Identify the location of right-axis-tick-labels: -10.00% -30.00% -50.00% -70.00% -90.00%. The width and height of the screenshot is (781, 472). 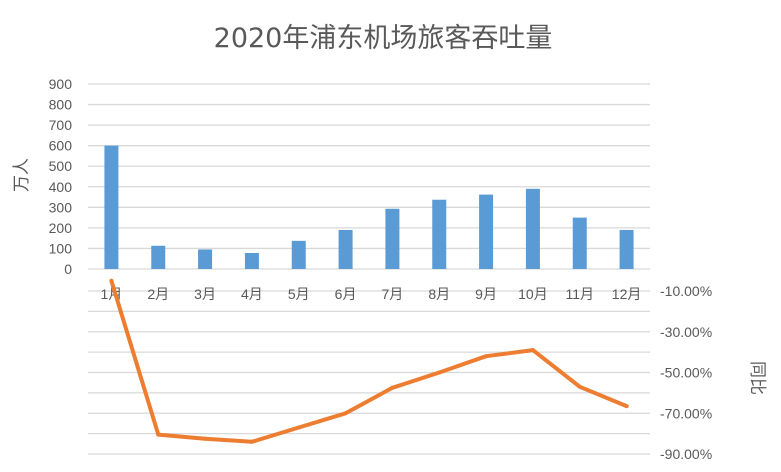
(686, 372).